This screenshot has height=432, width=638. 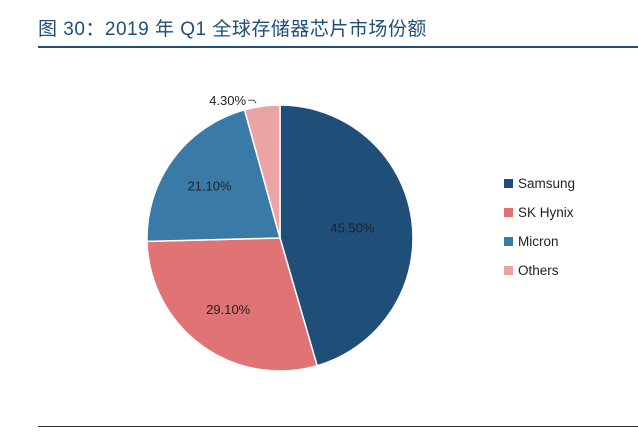 I want to click on pie-slice-micron, so click(x=213, y=175).